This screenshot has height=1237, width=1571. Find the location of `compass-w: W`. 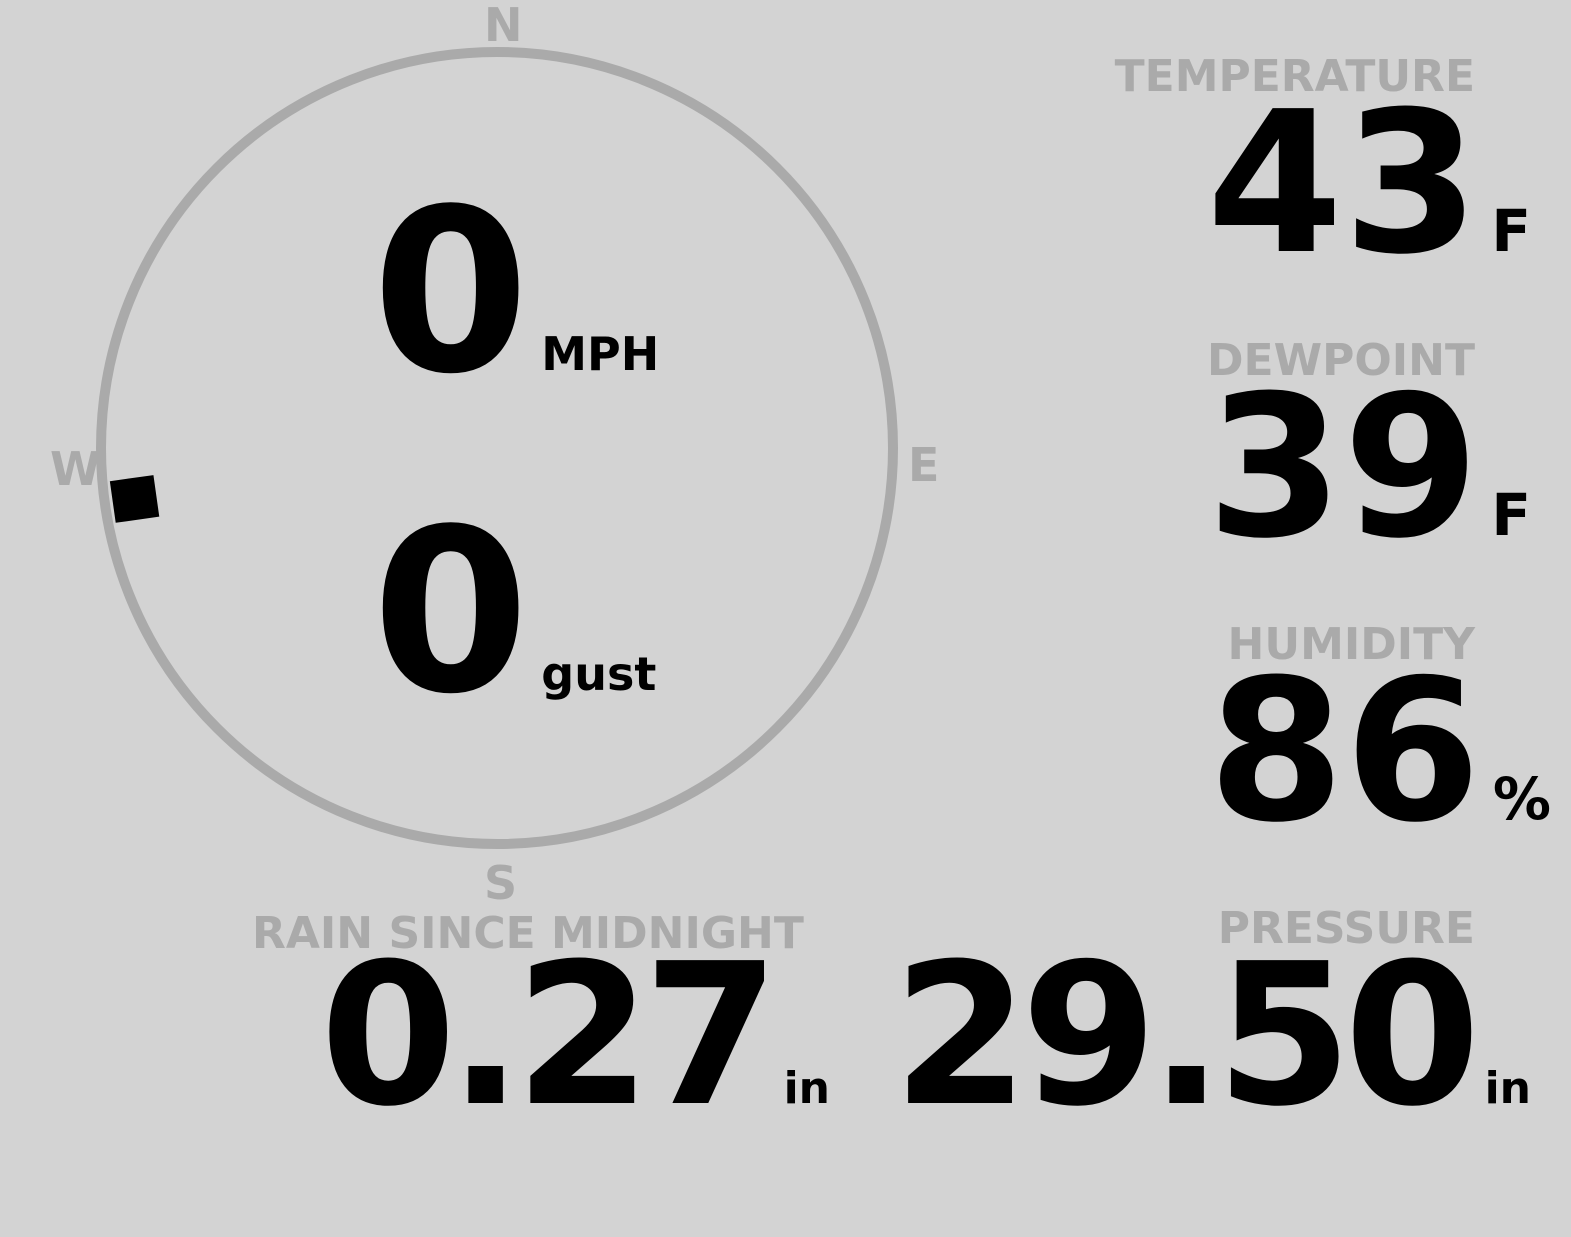

compass-w: W is located at coordinates (75, 469).